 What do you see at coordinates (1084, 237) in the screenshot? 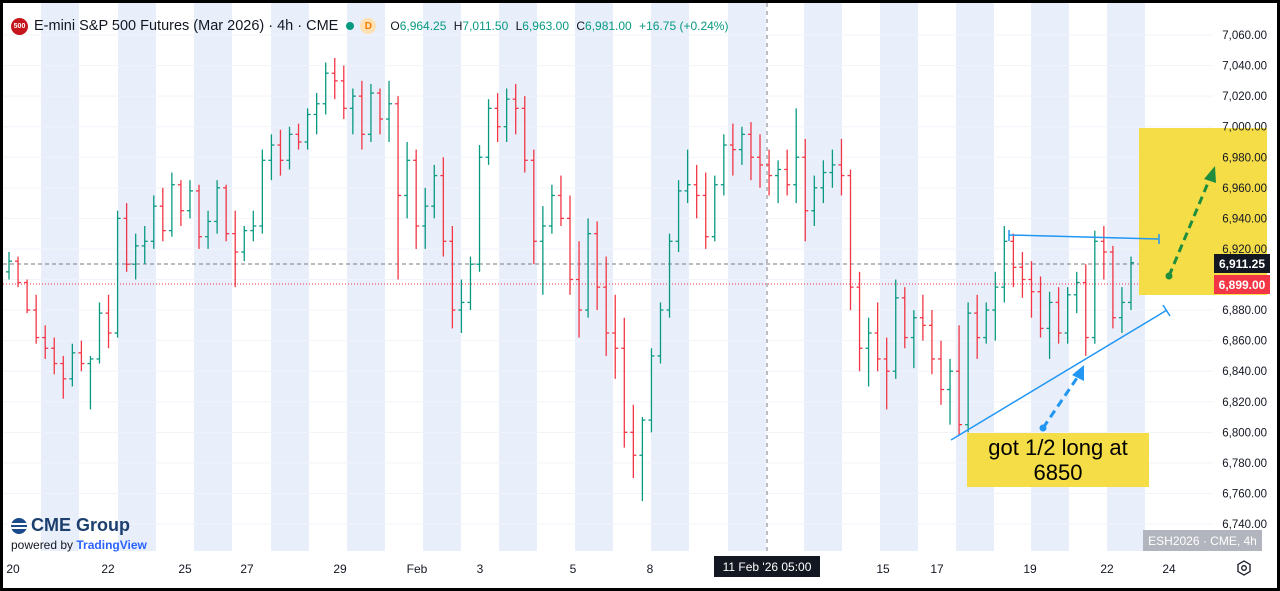
I see `resistance-line` at bounding box center [1084, 237].